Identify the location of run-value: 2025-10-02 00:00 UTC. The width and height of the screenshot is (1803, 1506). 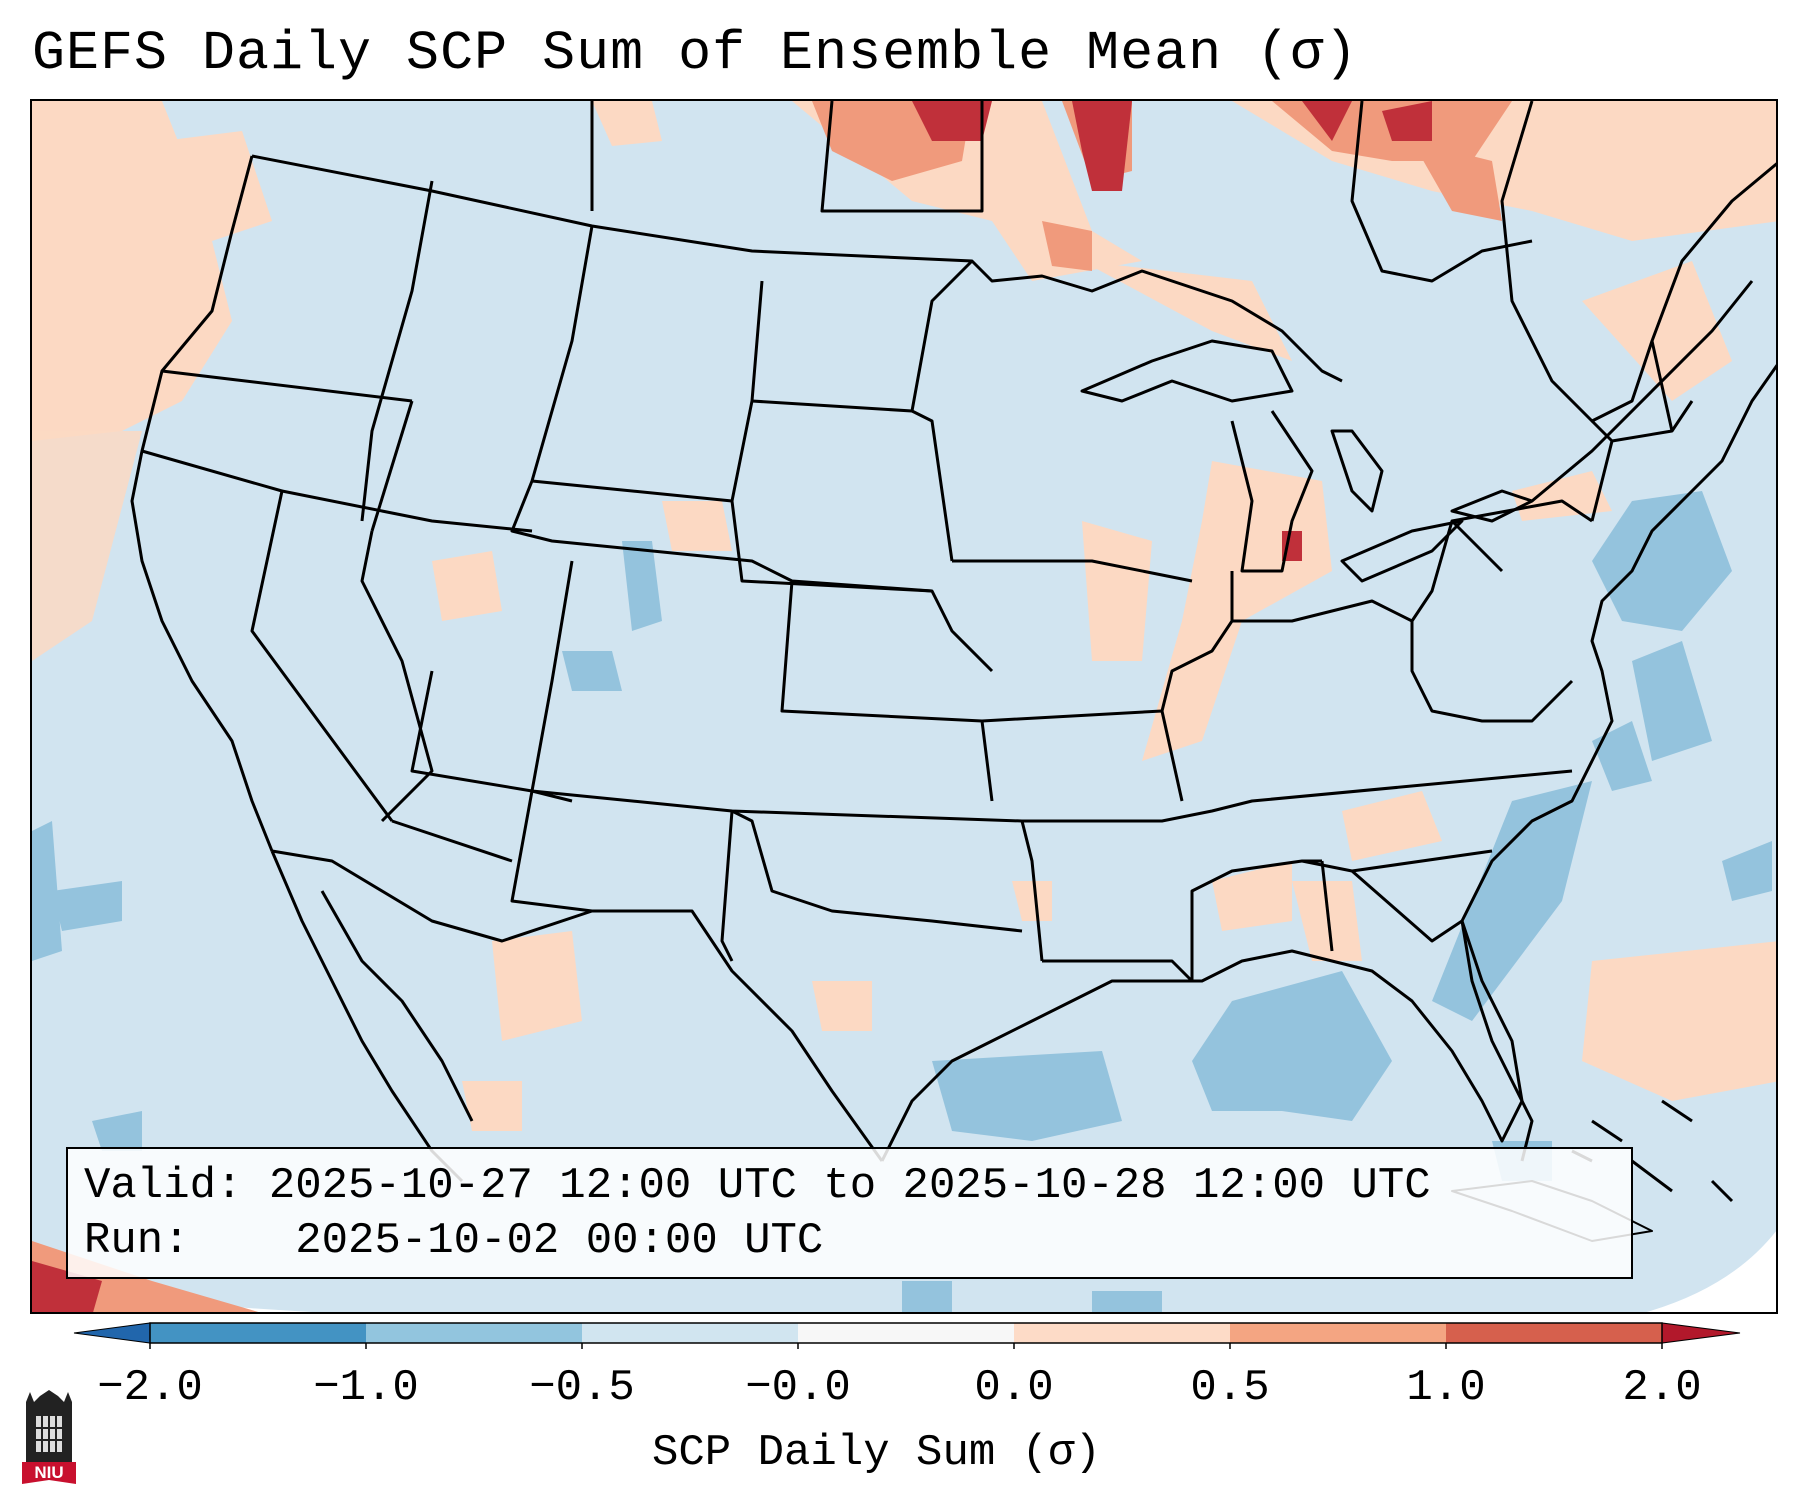
(559, 1241).